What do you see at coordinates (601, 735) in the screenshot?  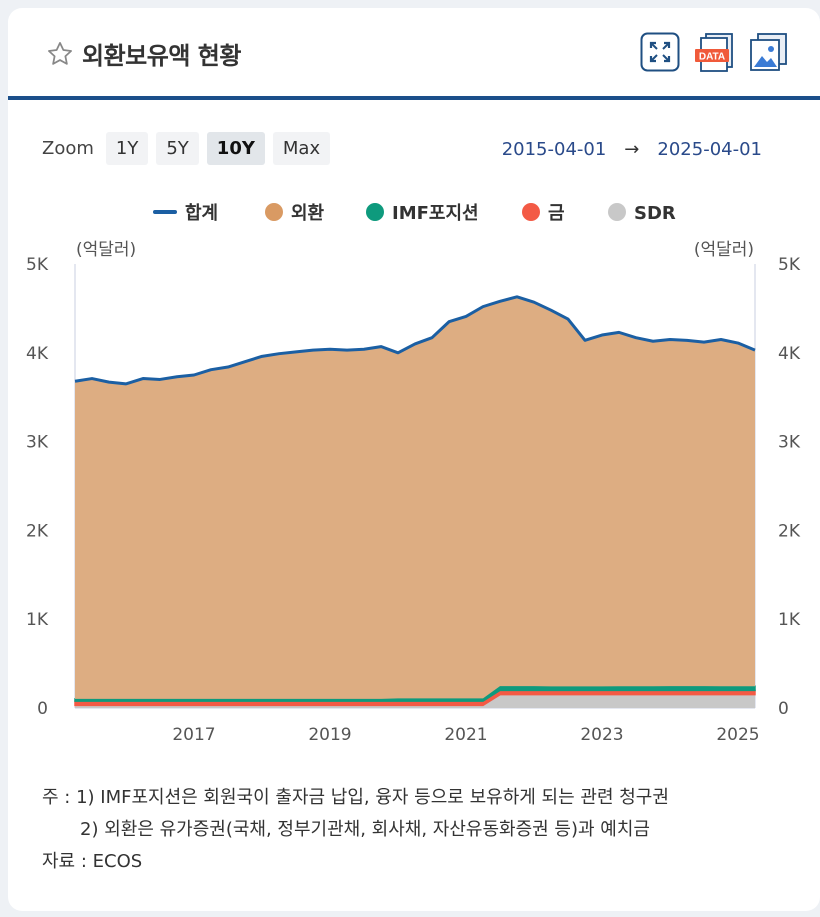 I see `x-tick-2023: 2023` at bounding box center [601, 735].